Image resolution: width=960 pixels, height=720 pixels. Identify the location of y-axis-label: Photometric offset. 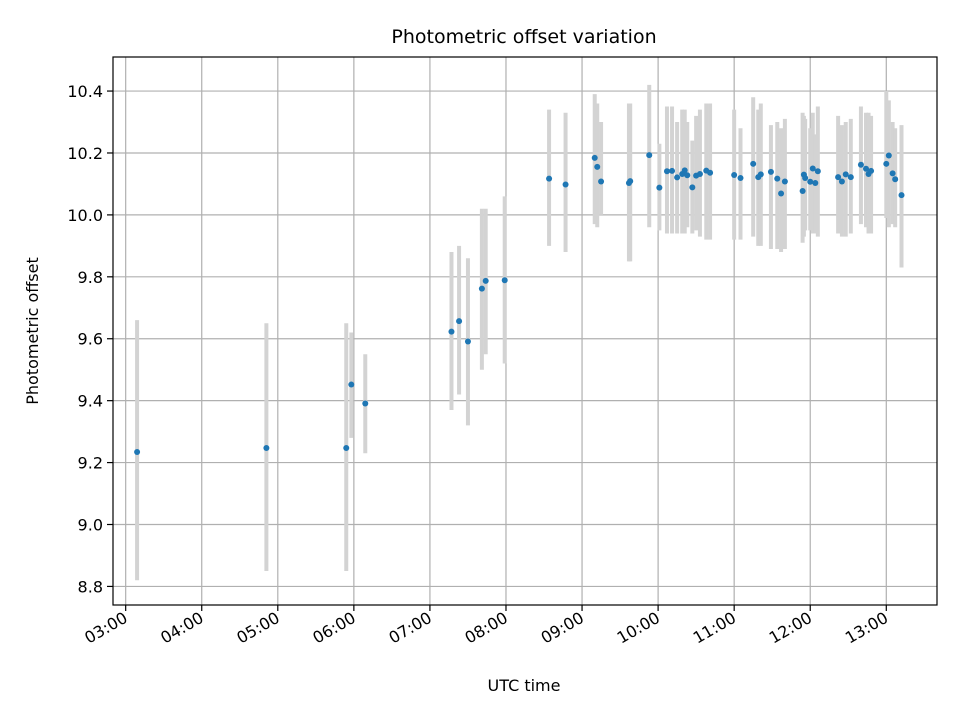
(32, 331).